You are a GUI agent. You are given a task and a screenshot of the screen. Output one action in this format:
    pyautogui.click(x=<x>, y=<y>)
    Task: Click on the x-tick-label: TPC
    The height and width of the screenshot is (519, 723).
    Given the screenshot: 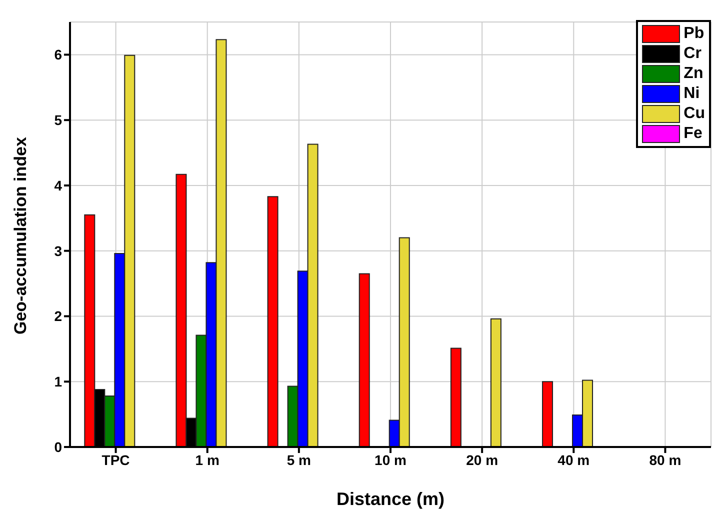 What is the action you would take?
    pyautogui.click(x=116, y=460)
    